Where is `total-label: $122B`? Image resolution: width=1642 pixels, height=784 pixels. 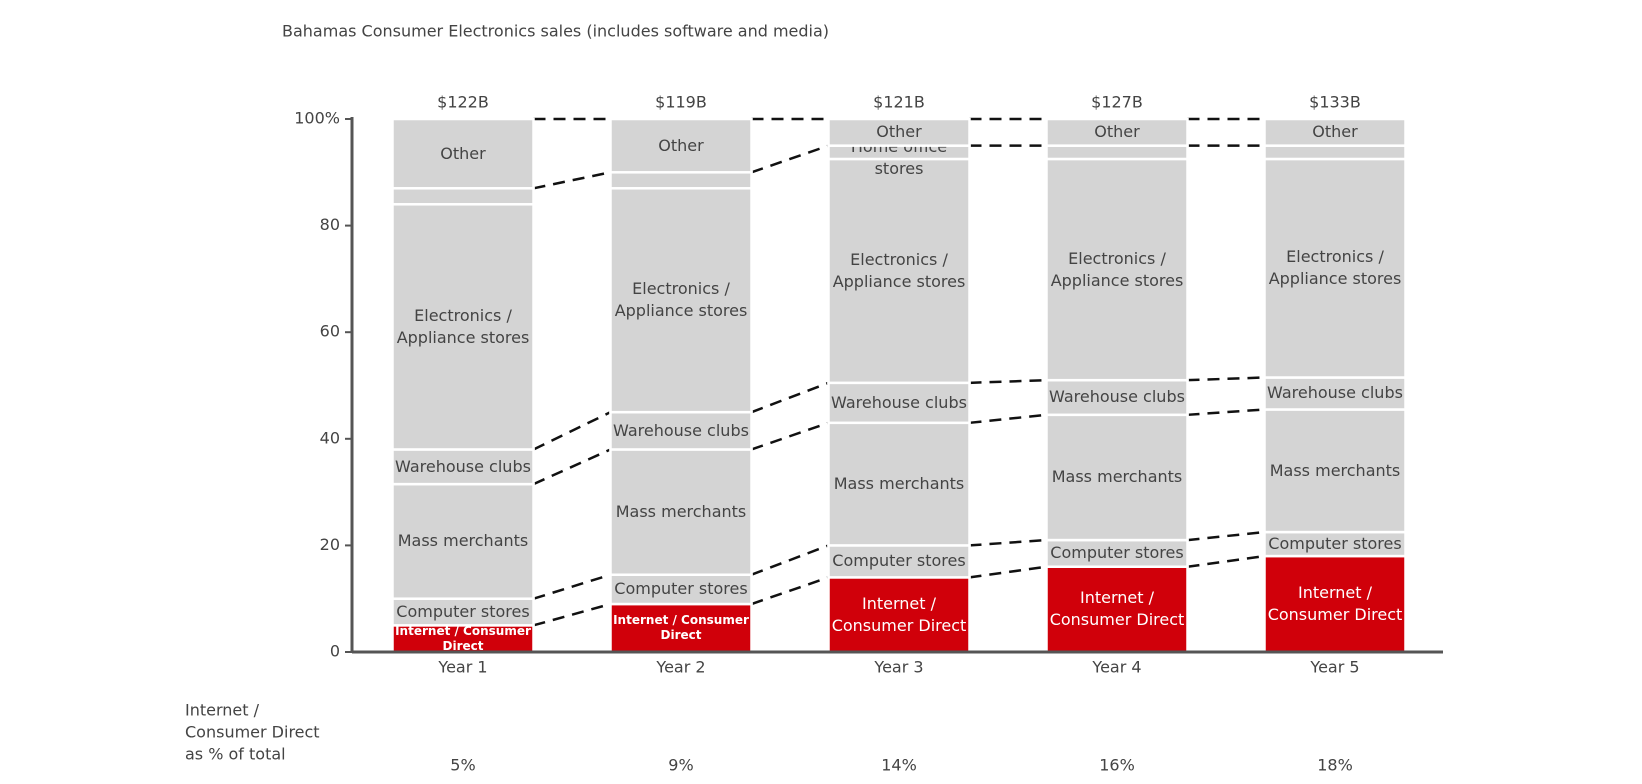
total-label: $122B is located at coordinates (463, 102).